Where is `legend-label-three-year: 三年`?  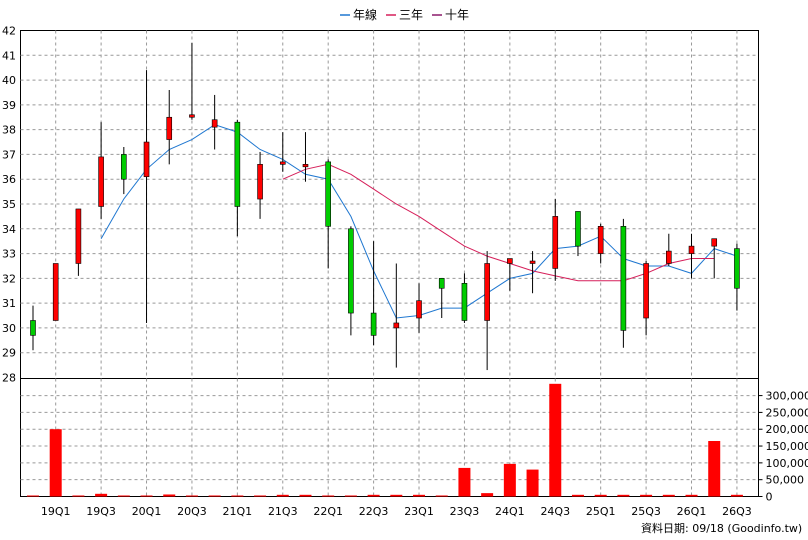
legend-label-three-year: 三年 is located at coordinates (411, 15).